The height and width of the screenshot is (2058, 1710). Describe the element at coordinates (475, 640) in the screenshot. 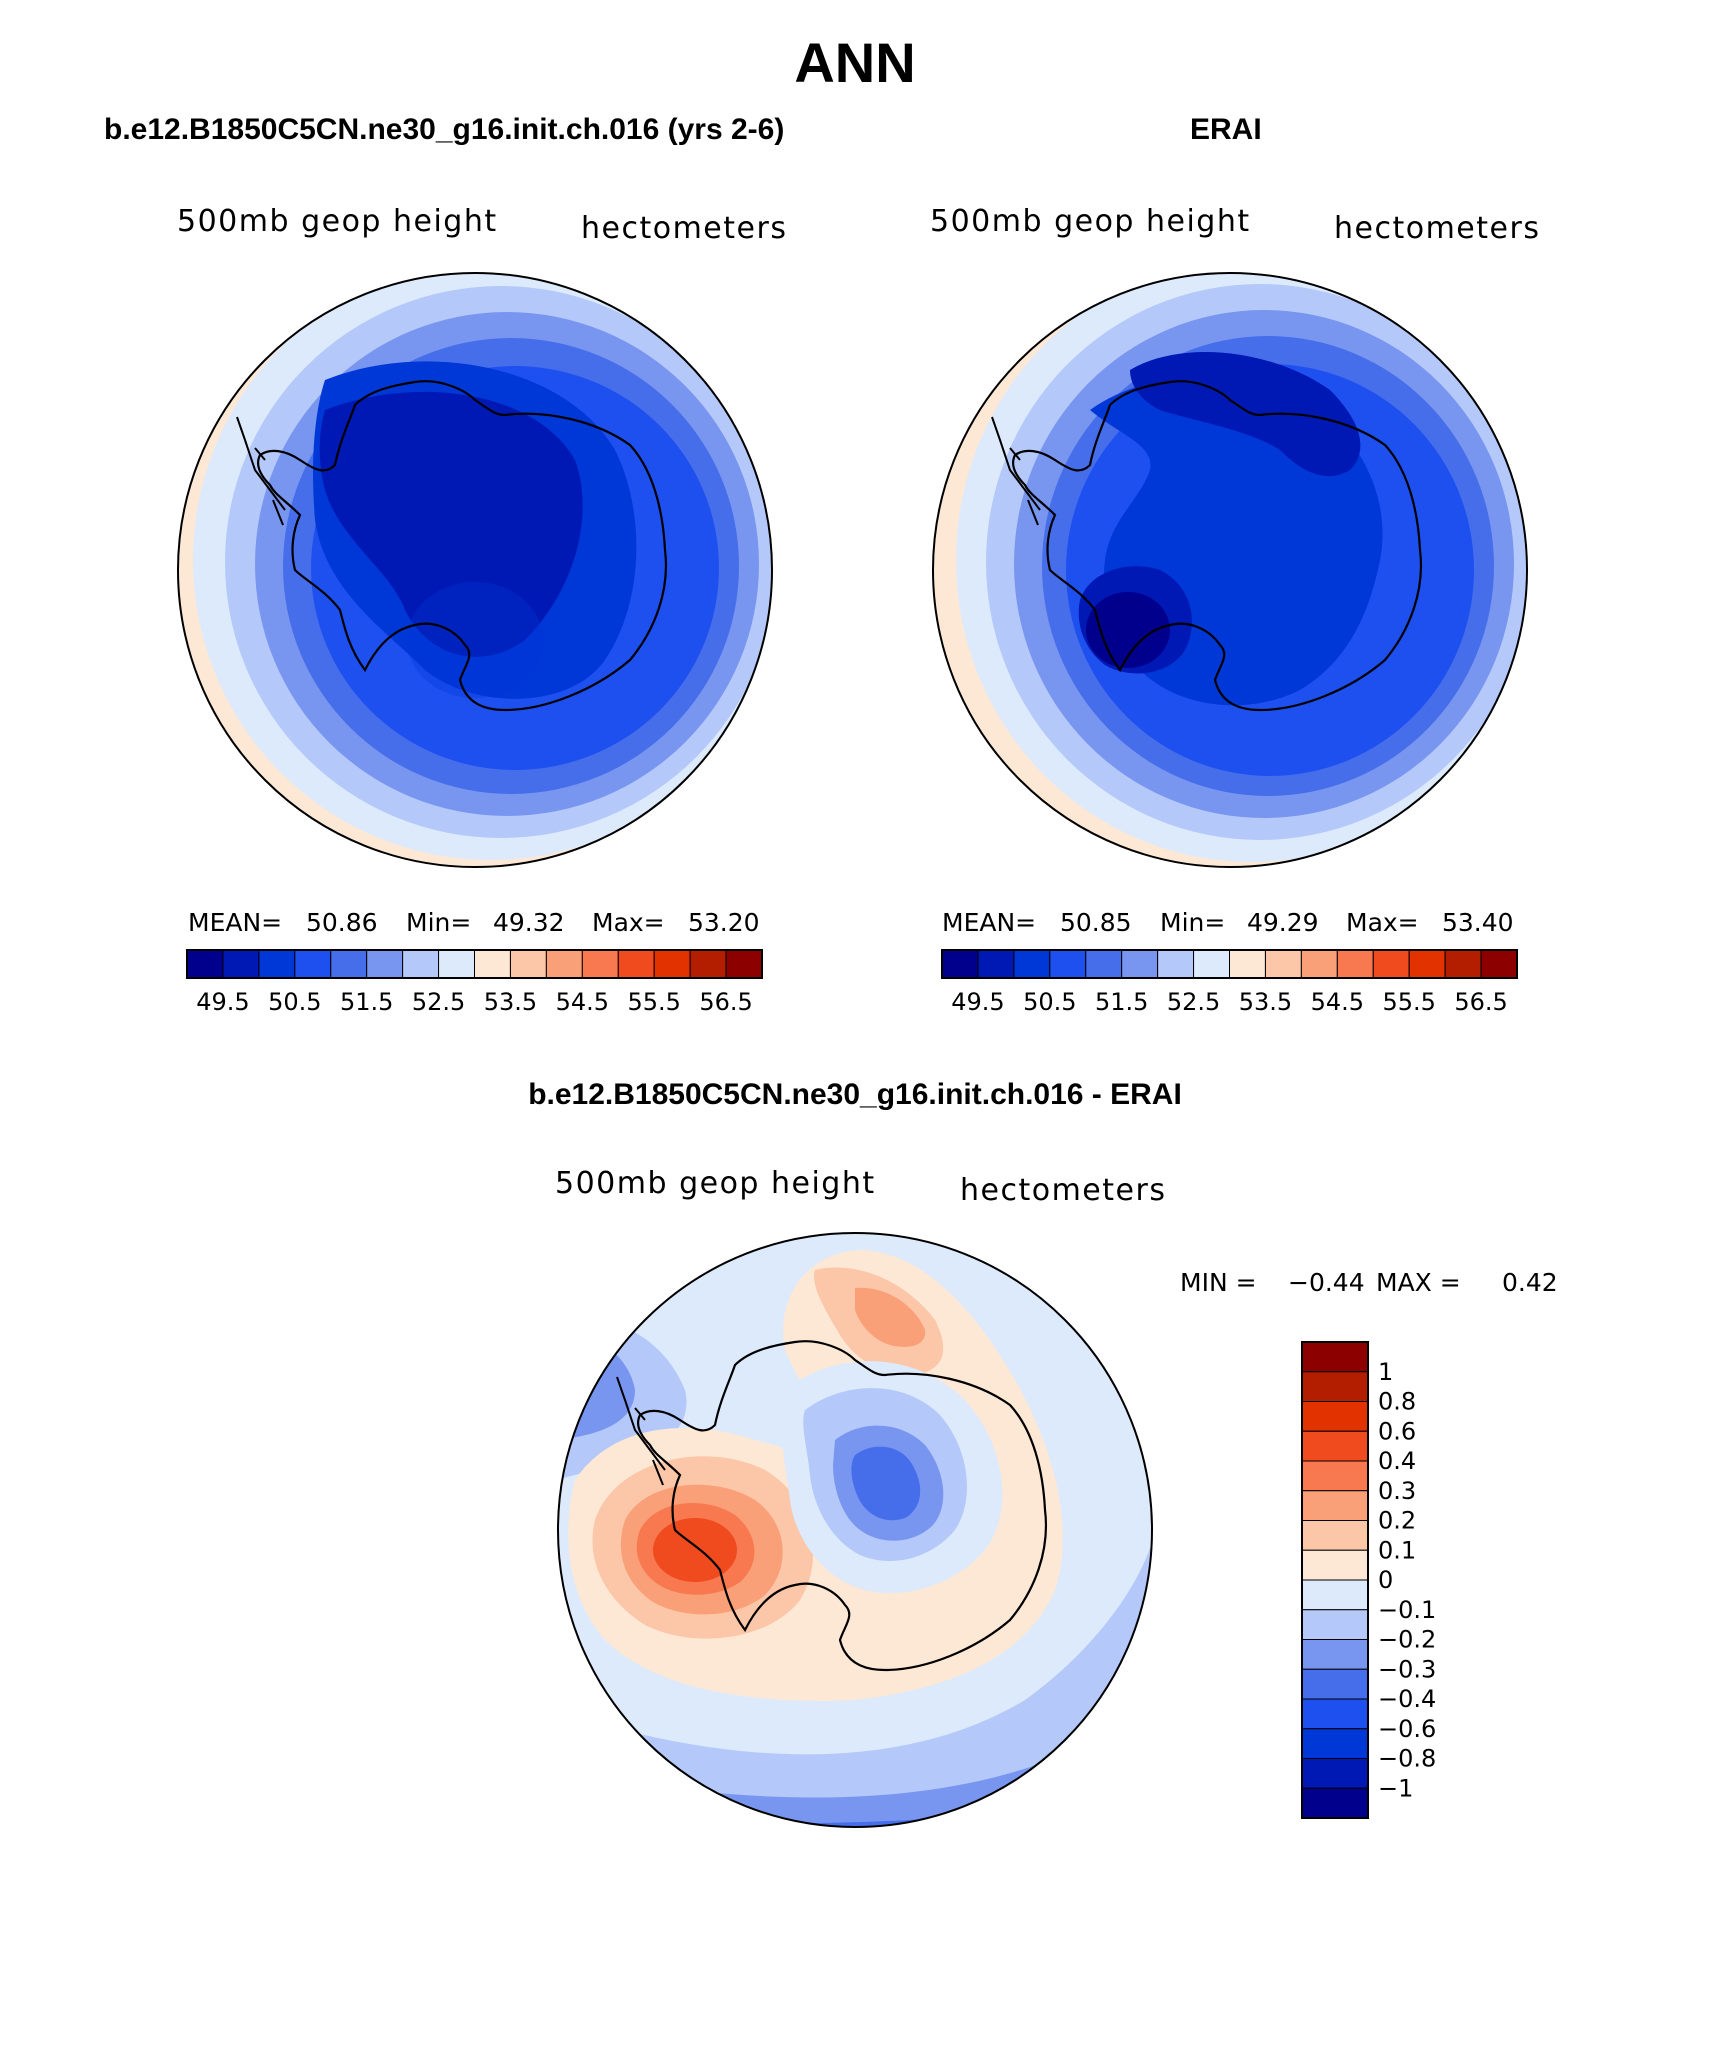

I see `model-map-low-center` at that location.